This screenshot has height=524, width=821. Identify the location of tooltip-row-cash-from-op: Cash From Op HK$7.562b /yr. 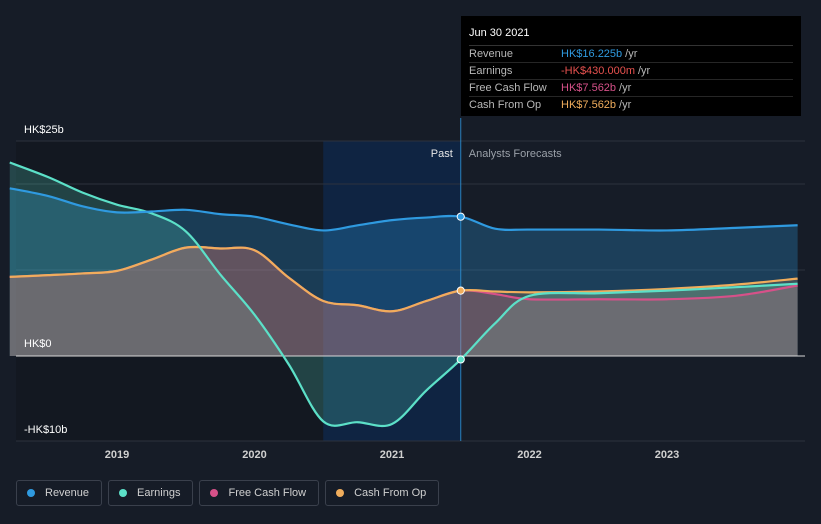
(631, 105).